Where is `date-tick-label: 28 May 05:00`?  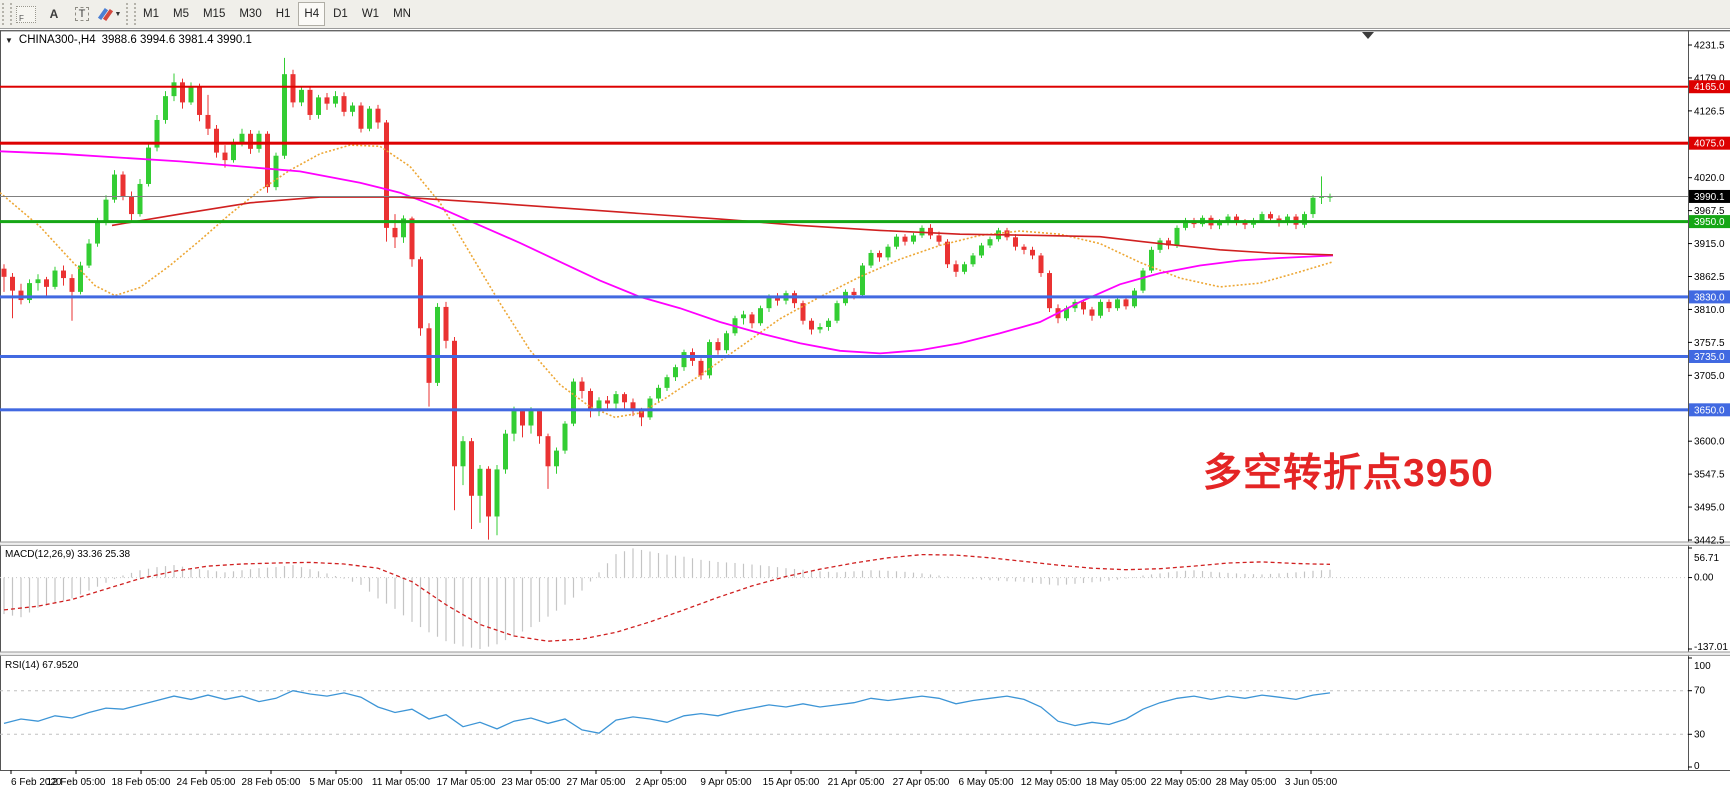
date-tick-label: 28 May 05:00 is located at coordinates (1246, 782).